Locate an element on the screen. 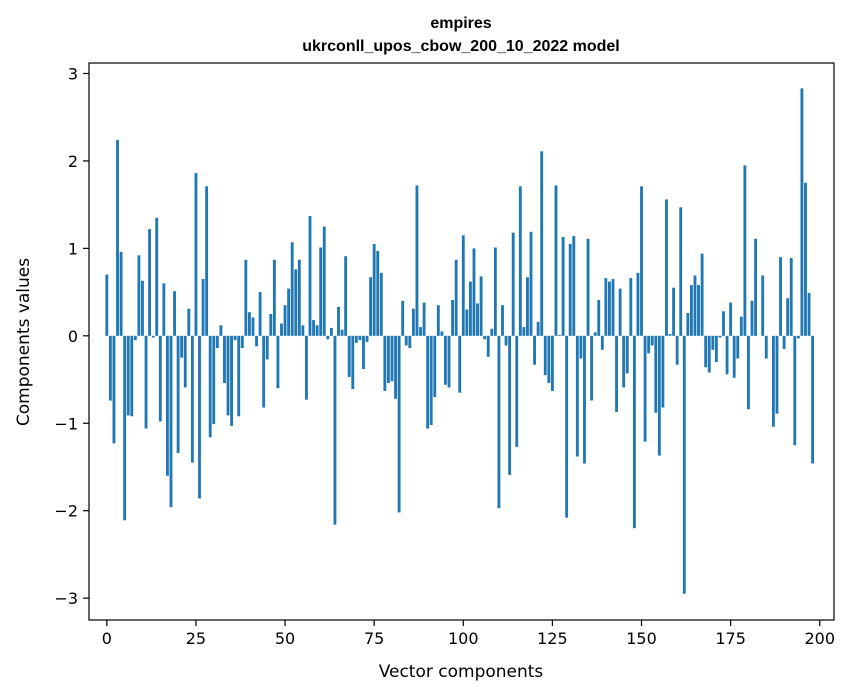 The image size is (847, 696). x-tick-label: 0 is located at coordinates (107, 638).